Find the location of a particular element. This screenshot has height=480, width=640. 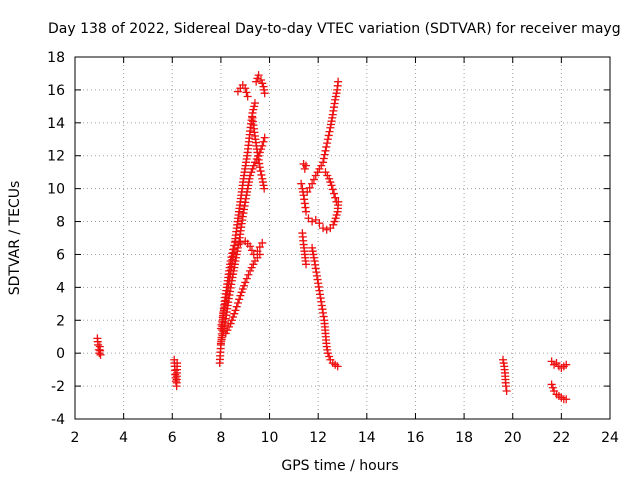

y-tick-label: 6 is located at coordinates (60, 255).